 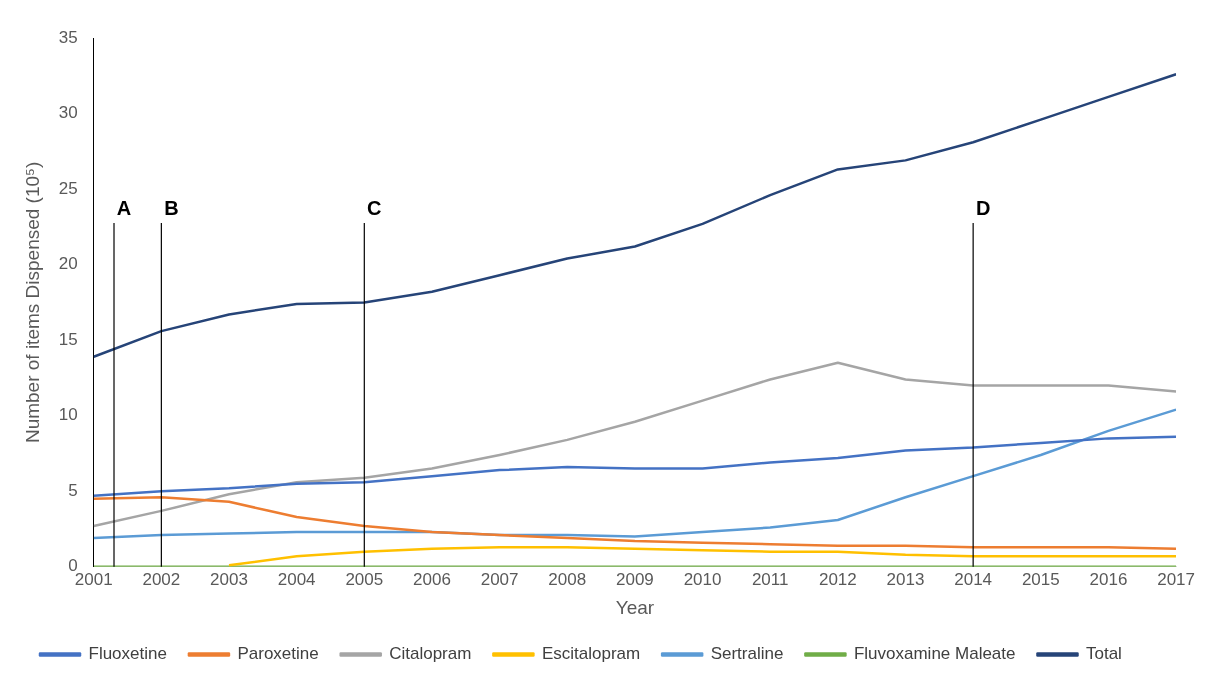 I want to click on legend-label: Citalopram, so click(x=430, y=654).